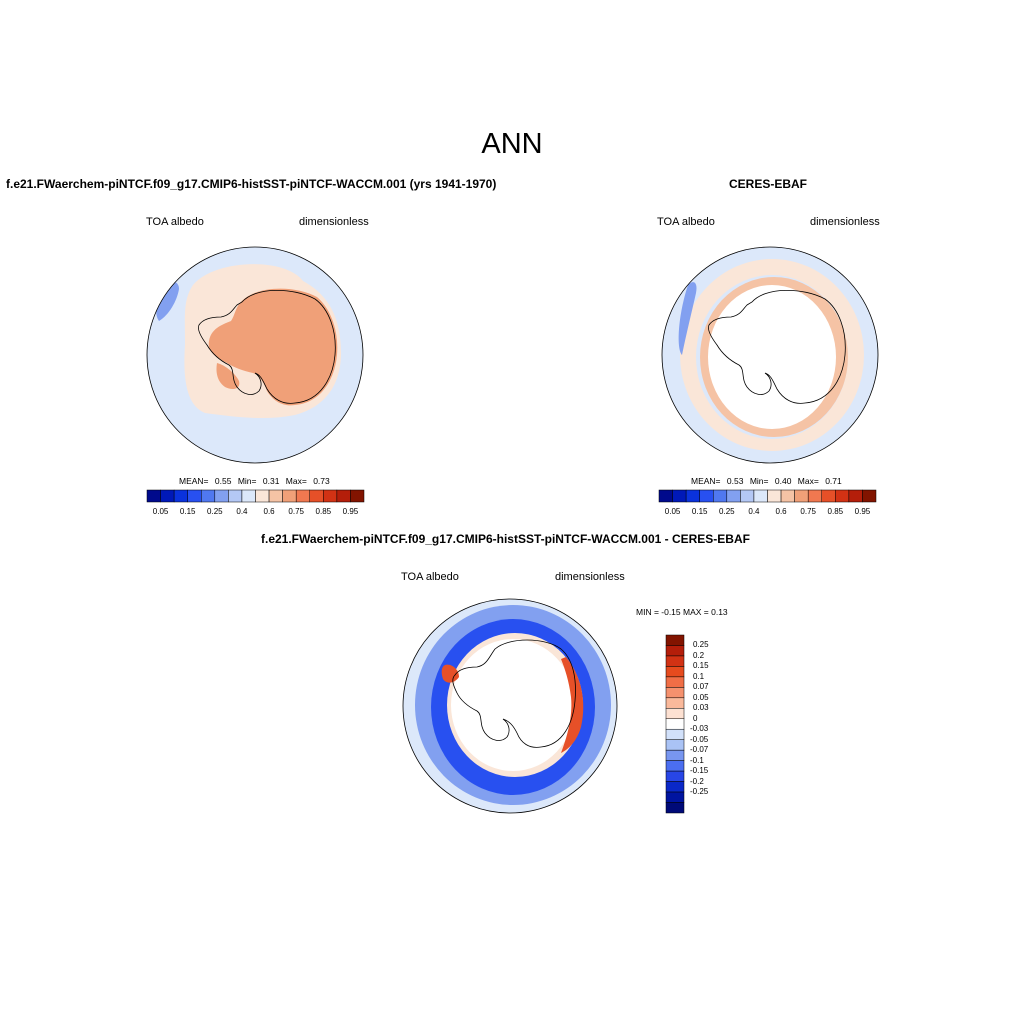  Describe the element at coordinates (699, 511) in the screenshot. I see `obs-colorbar-tick-label: 0.15` at that location.